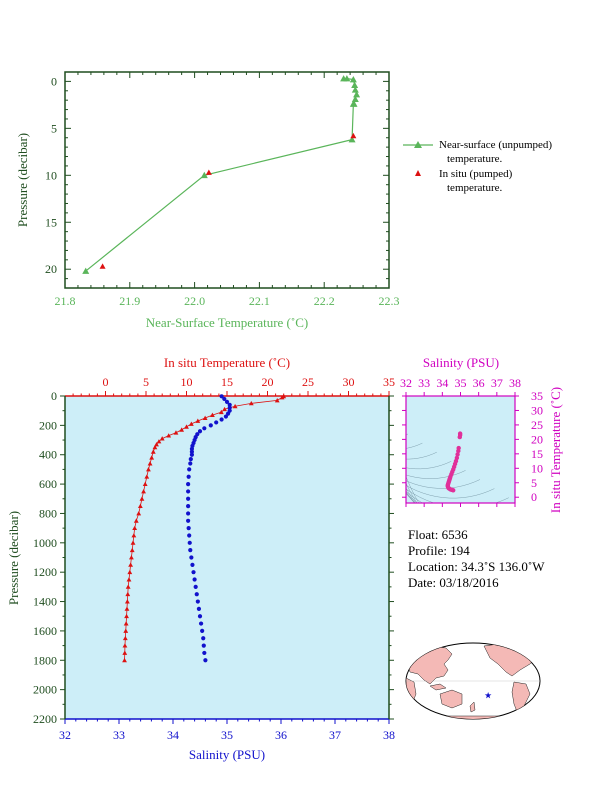 This screenshot has width=612, height=792. Describe the element at coordinates (194, 301) in the screenshot. I see `top-xtick-label: 22.0` at that location.